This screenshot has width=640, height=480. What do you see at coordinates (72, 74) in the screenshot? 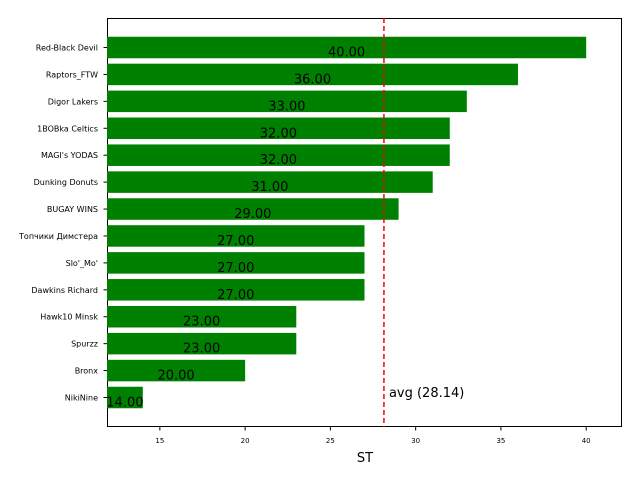
I see `category-label: Raptors_FTW` at bounding box center [72, 74].